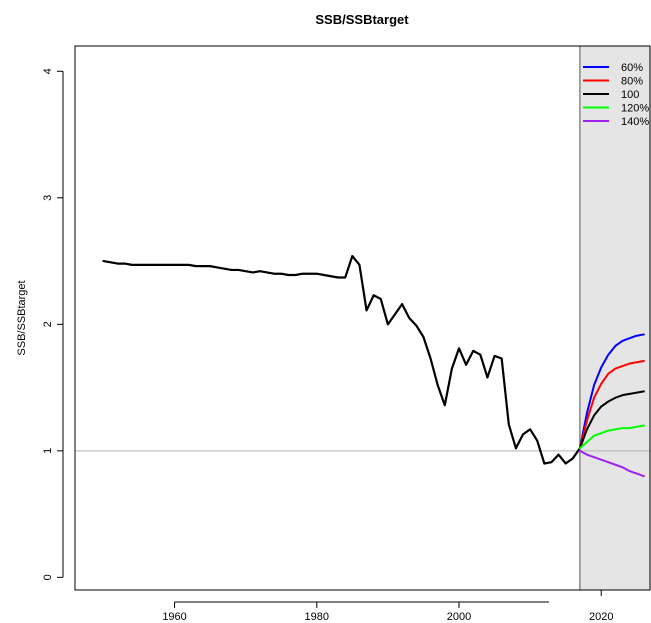 The width and height of the screenshot is (651, 623). I want to click on legend-label-3: 120%, so click(635, 109).